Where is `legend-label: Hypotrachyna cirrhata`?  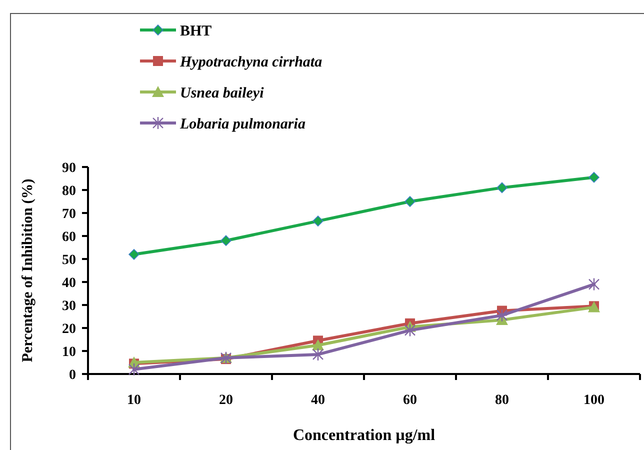
legend-label: Hypotrachyna cirrhata is located at coordinates (251, 62).